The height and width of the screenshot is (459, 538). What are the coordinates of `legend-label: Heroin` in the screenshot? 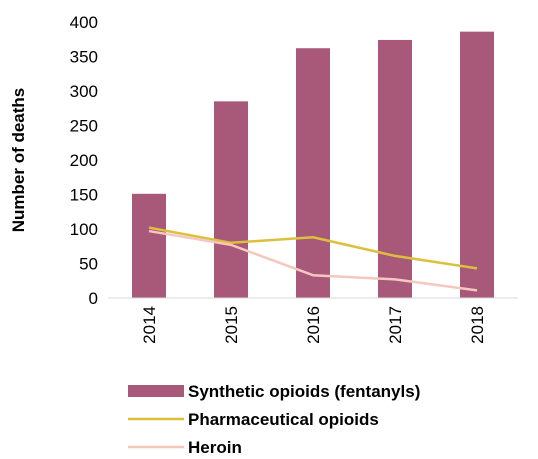 It's located at (215, 447).